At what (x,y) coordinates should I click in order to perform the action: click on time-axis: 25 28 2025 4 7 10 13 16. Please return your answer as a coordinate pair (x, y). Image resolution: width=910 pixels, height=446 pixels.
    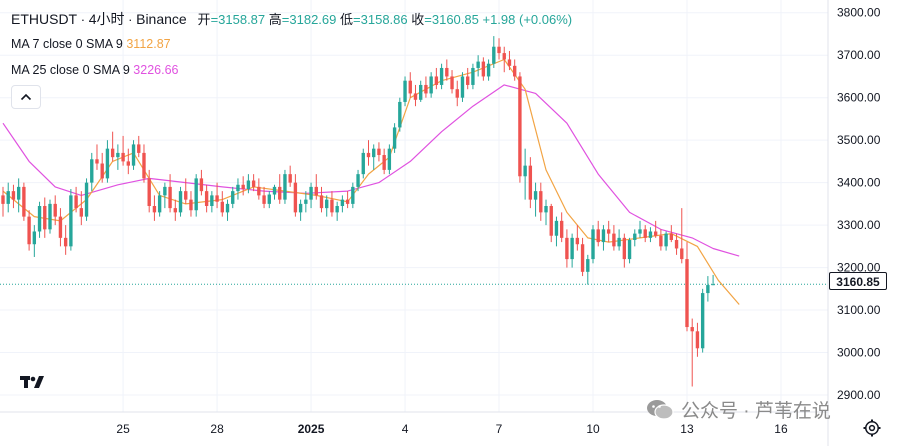
    Looking at the image, I should click on (414, 423).